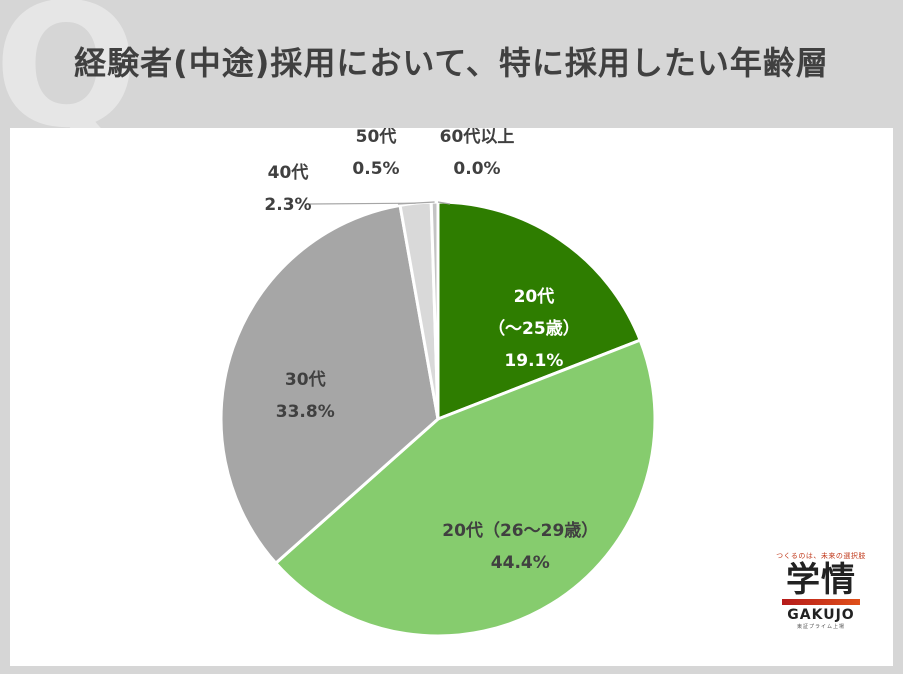  Describe the element at coordinates (287, 205) in the screenshot. I see `data-label-40s: 2.3%` at that location.